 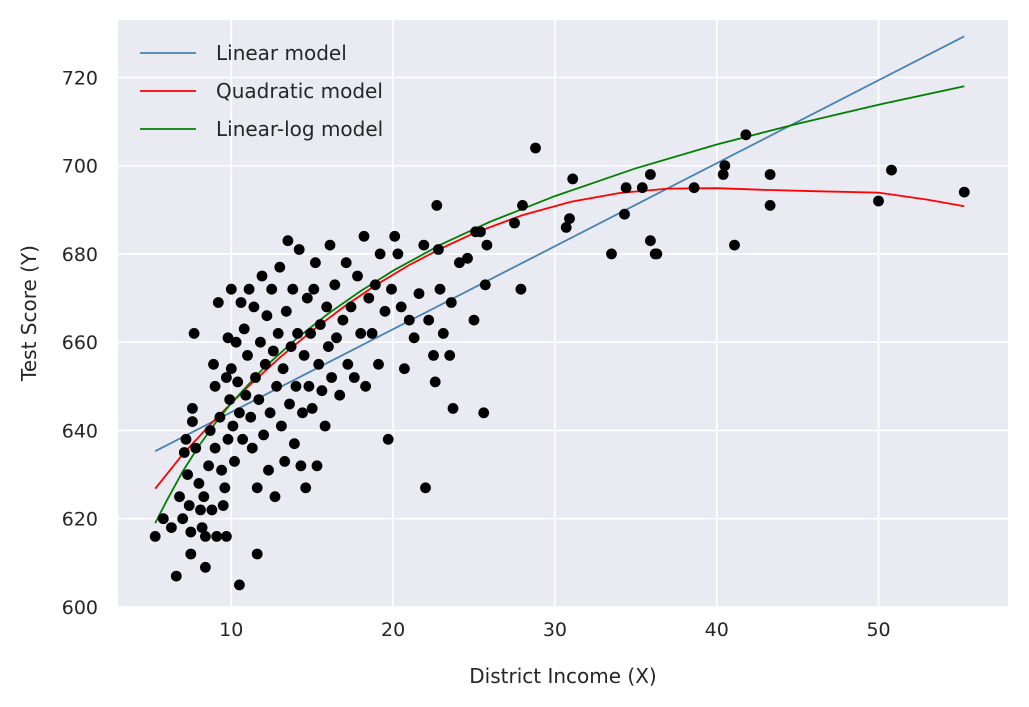 I want to click on y-tick-label: 620, so click(x=80, y=520).